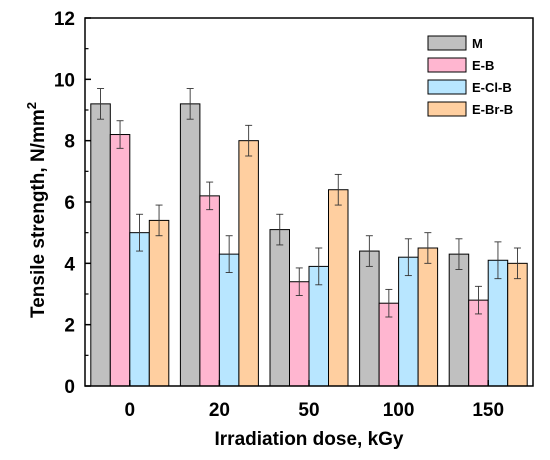  What do you see at coordinates (492, 109) in the screenshot?
I see `legend-label-e-br-b: E-Br-B` at bounding box center [492, 109].